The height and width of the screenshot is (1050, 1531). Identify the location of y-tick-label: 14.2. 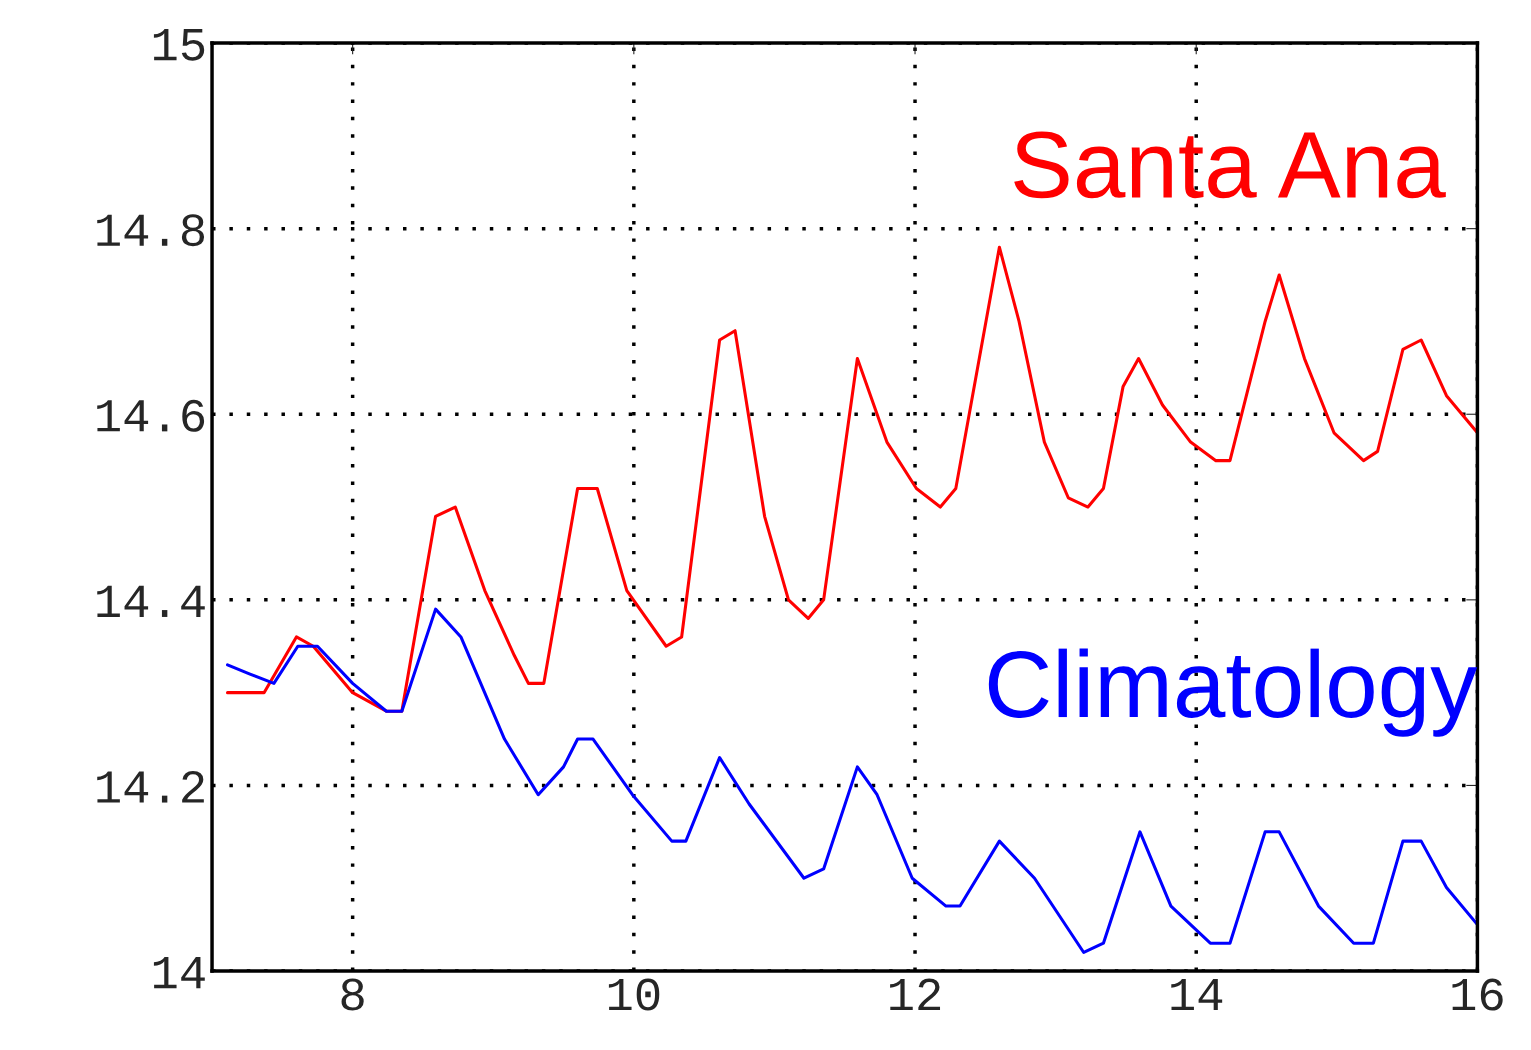
(150, 786).